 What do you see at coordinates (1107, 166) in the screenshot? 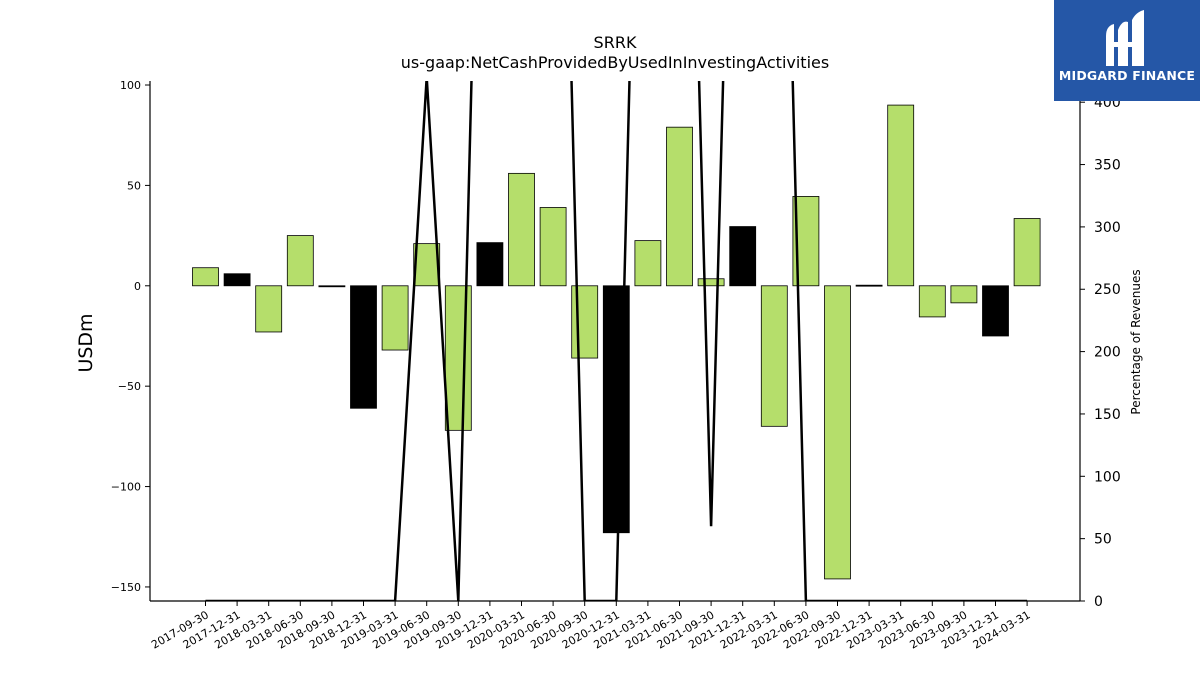
I see `y2-tick-label: 350` at bounding box center [1107, 166].